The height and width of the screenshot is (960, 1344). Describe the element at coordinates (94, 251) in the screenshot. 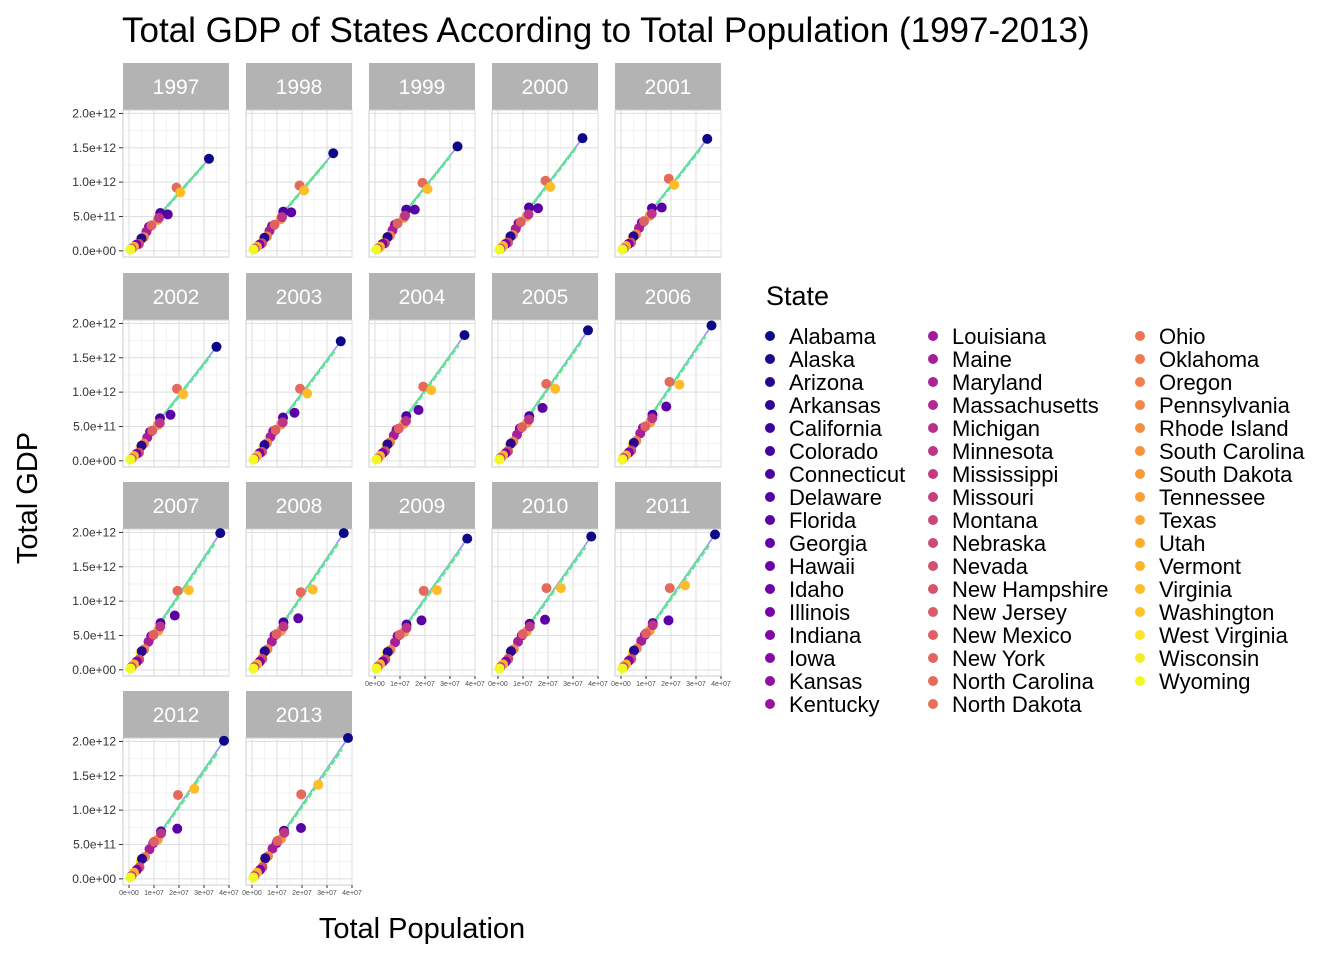

I see `y-tick-label: 0.0e+00` at that location.